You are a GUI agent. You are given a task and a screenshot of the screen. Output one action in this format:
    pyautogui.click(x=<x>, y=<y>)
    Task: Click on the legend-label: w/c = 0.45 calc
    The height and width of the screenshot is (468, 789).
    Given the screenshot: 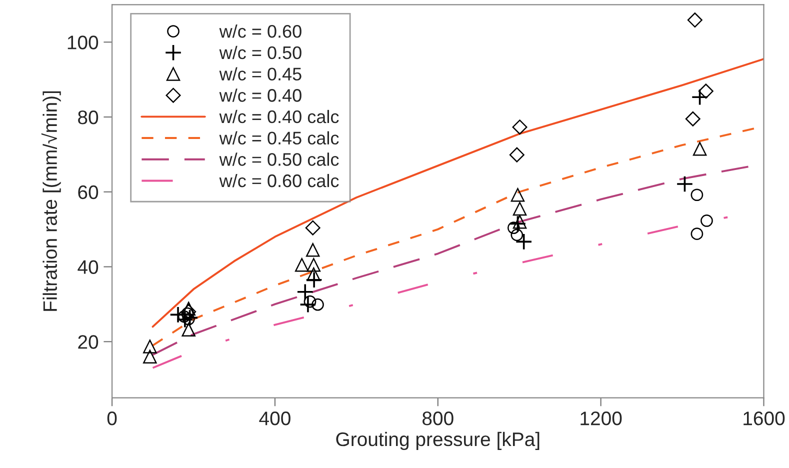 What is the action you would take?
    pyautogui.click(x=279, y=138)
    